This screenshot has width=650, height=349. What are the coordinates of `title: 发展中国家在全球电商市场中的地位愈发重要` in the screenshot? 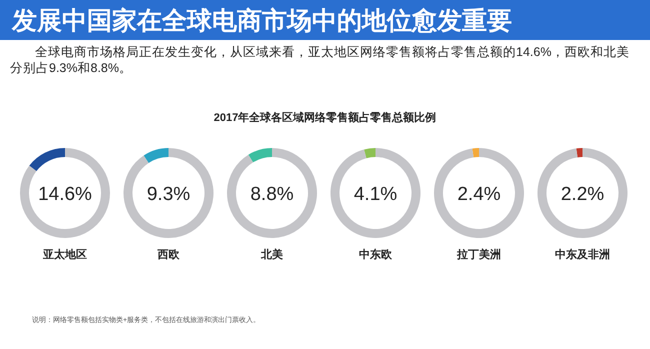 It's located at (262, 21).